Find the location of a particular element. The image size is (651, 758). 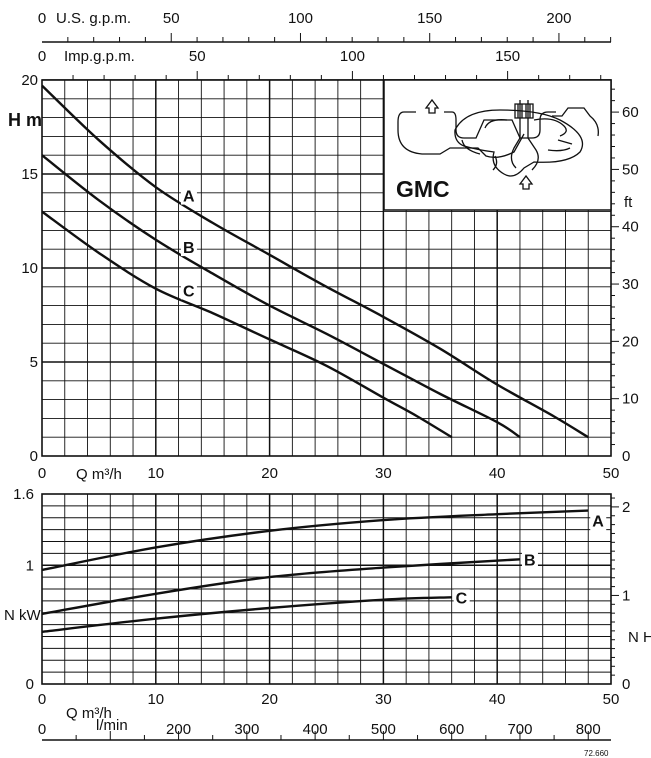

head-inset: GMC is located at coordinates (497, 145).